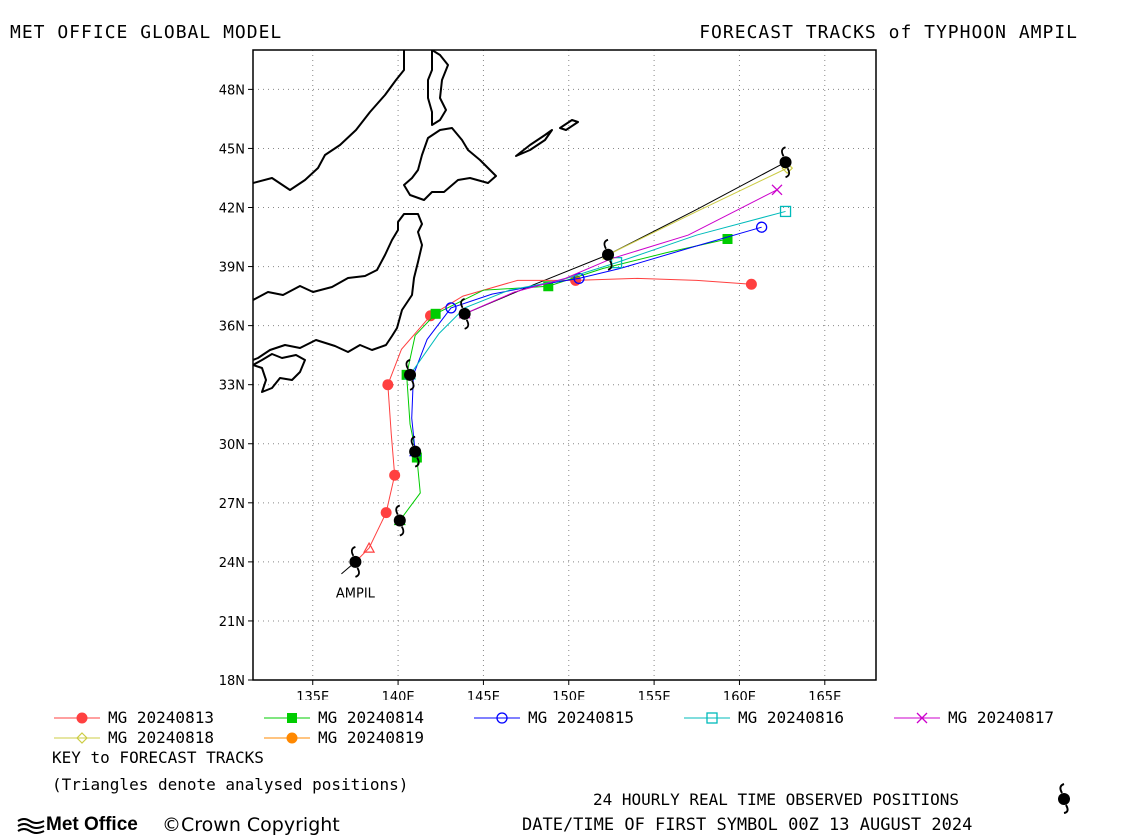 The width and height of the screenshot is (1130, 840). Describe the element at coordinates (581, 717) in the screenshot. I see `legend-label: MG 20240815` at that location.